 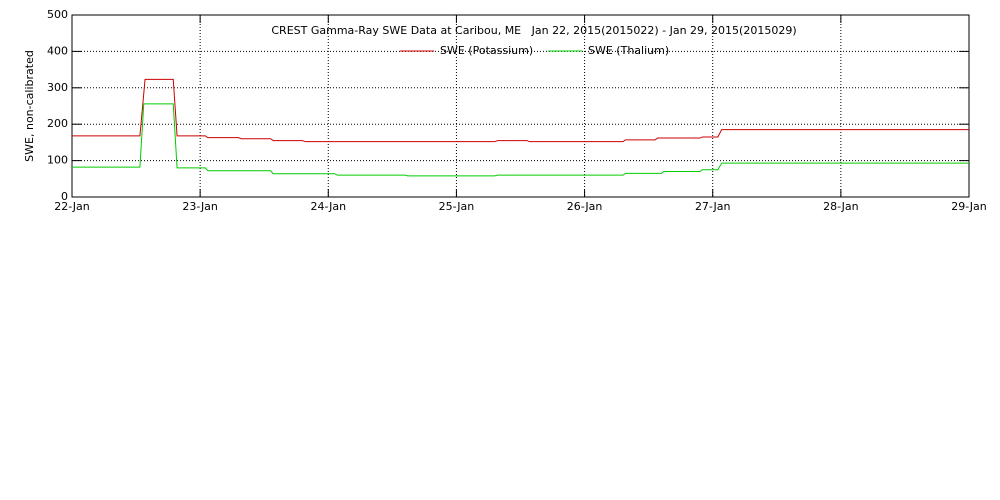 I want to click on x-tick-label: 27-Jan, so click(x=713, y=206).